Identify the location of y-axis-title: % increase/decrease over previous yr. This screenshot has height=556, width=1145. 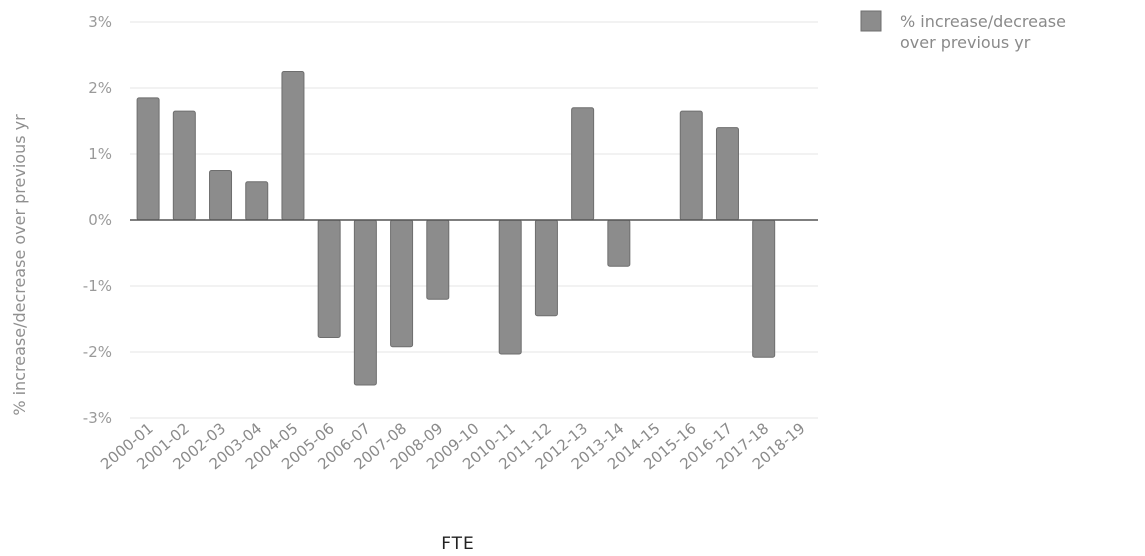
(19, 265).